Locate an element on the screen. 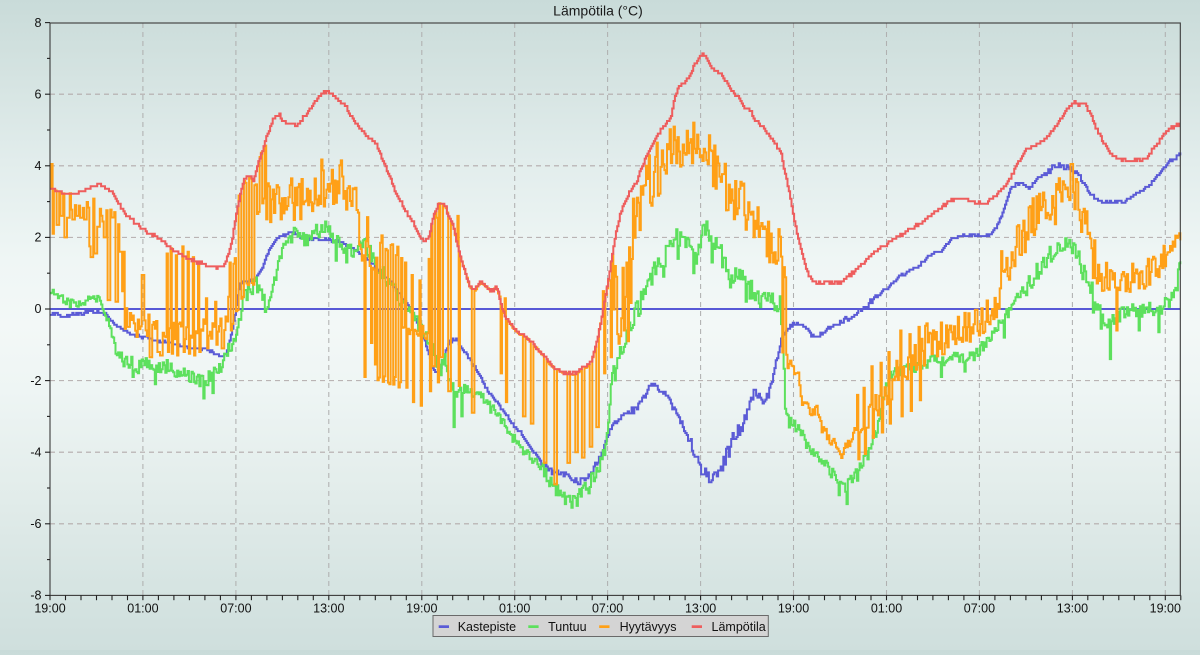  svg-text: -4 is located at coordinates (35, 452).